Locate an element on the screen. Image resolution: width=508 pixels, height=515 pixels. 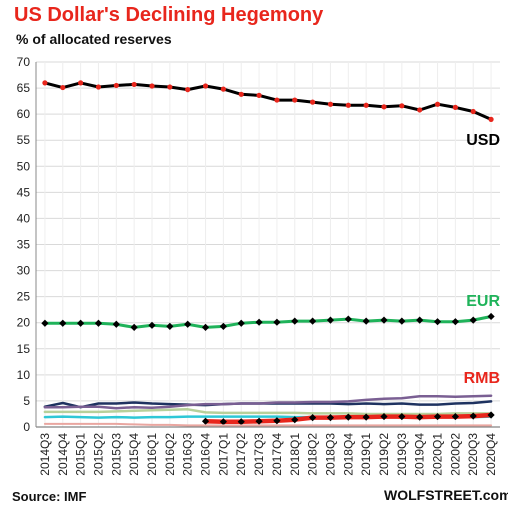
y-tick-label: 35 is located at coordinates (24, 245).